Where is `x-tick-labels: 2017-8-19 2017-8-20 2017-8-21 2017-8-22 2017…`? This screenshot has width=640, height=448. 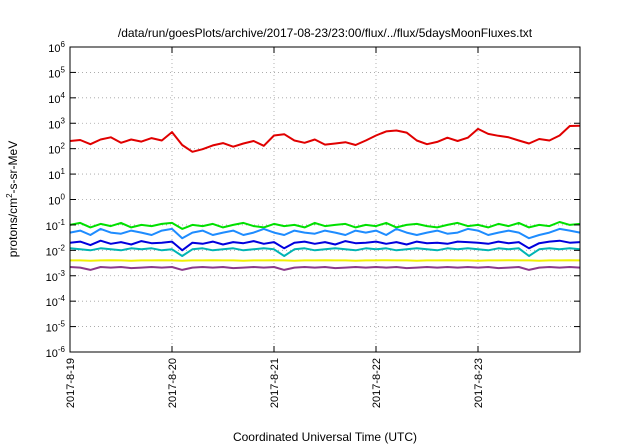
x-tick-labels: 2017-8-19 2017-8-20 2017-8-21 2017-8-22 2017… is located at coordinates (275, 383).